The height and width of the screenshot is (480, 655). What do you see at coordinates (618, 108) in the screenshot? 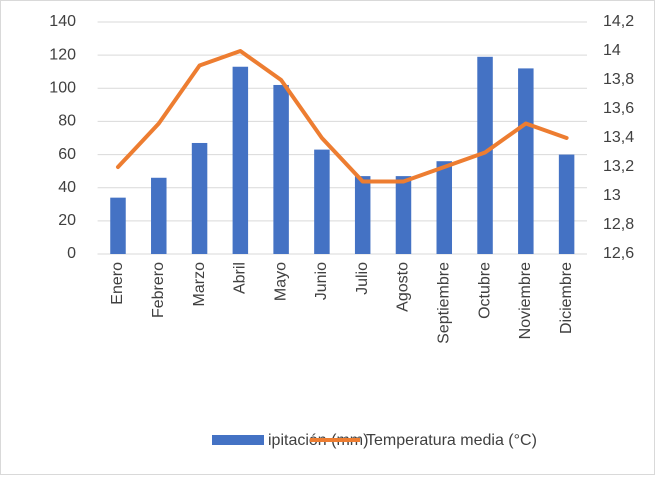
I see `y2-tick-label: 13,6` at bounding box center [618, 108].